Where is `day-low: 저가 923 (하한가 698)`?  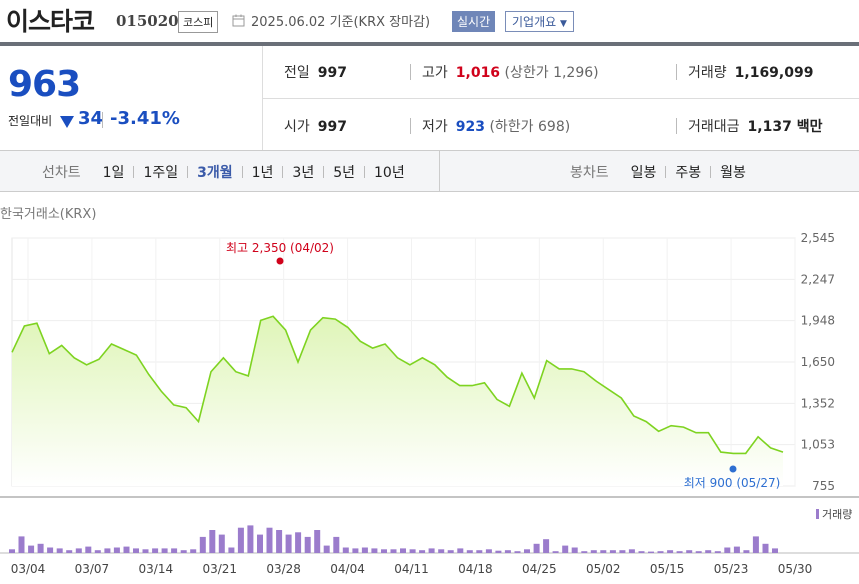 day-low: 저가 923 (하한가 698) is located at coordinates (496, 126).